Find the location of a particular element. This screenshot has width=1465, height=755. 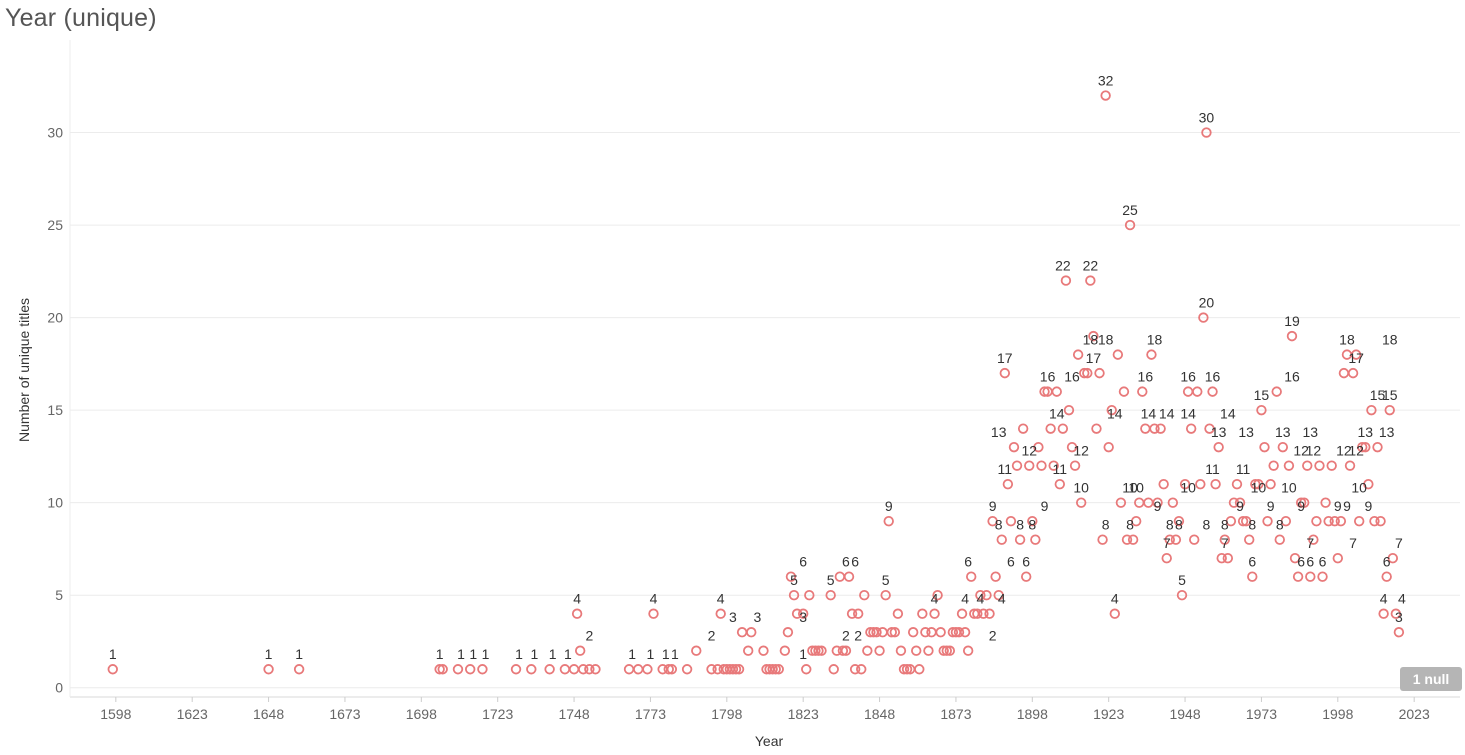

data-label: 19 is located at coordinates (1292, 321).